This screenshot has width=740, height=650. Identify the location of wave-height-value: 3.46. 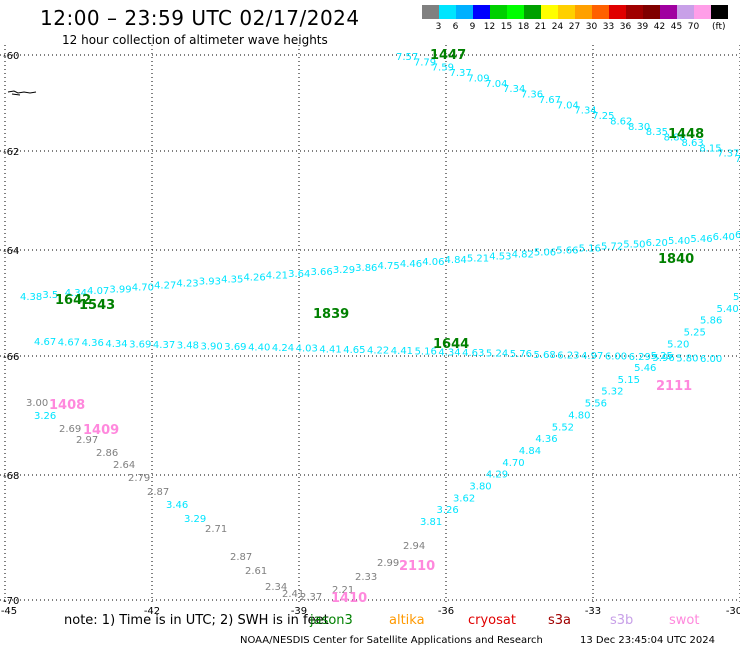
(177, 505).